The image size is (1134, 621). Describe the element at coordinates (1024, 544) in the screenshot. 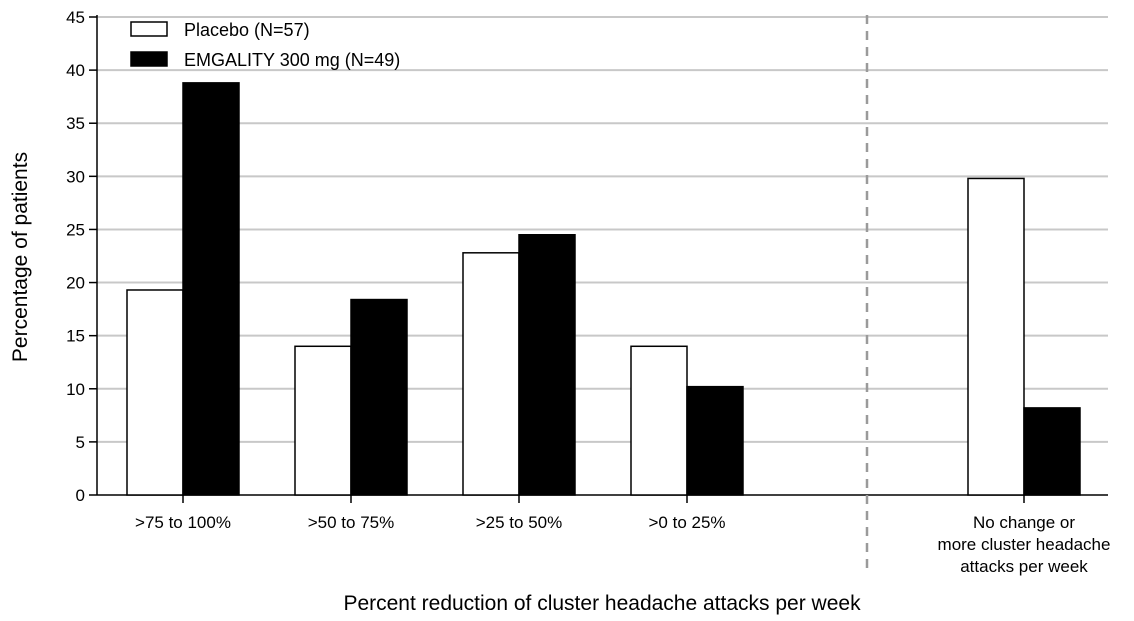

I see `x-category-label: more cluster headache` at that location.